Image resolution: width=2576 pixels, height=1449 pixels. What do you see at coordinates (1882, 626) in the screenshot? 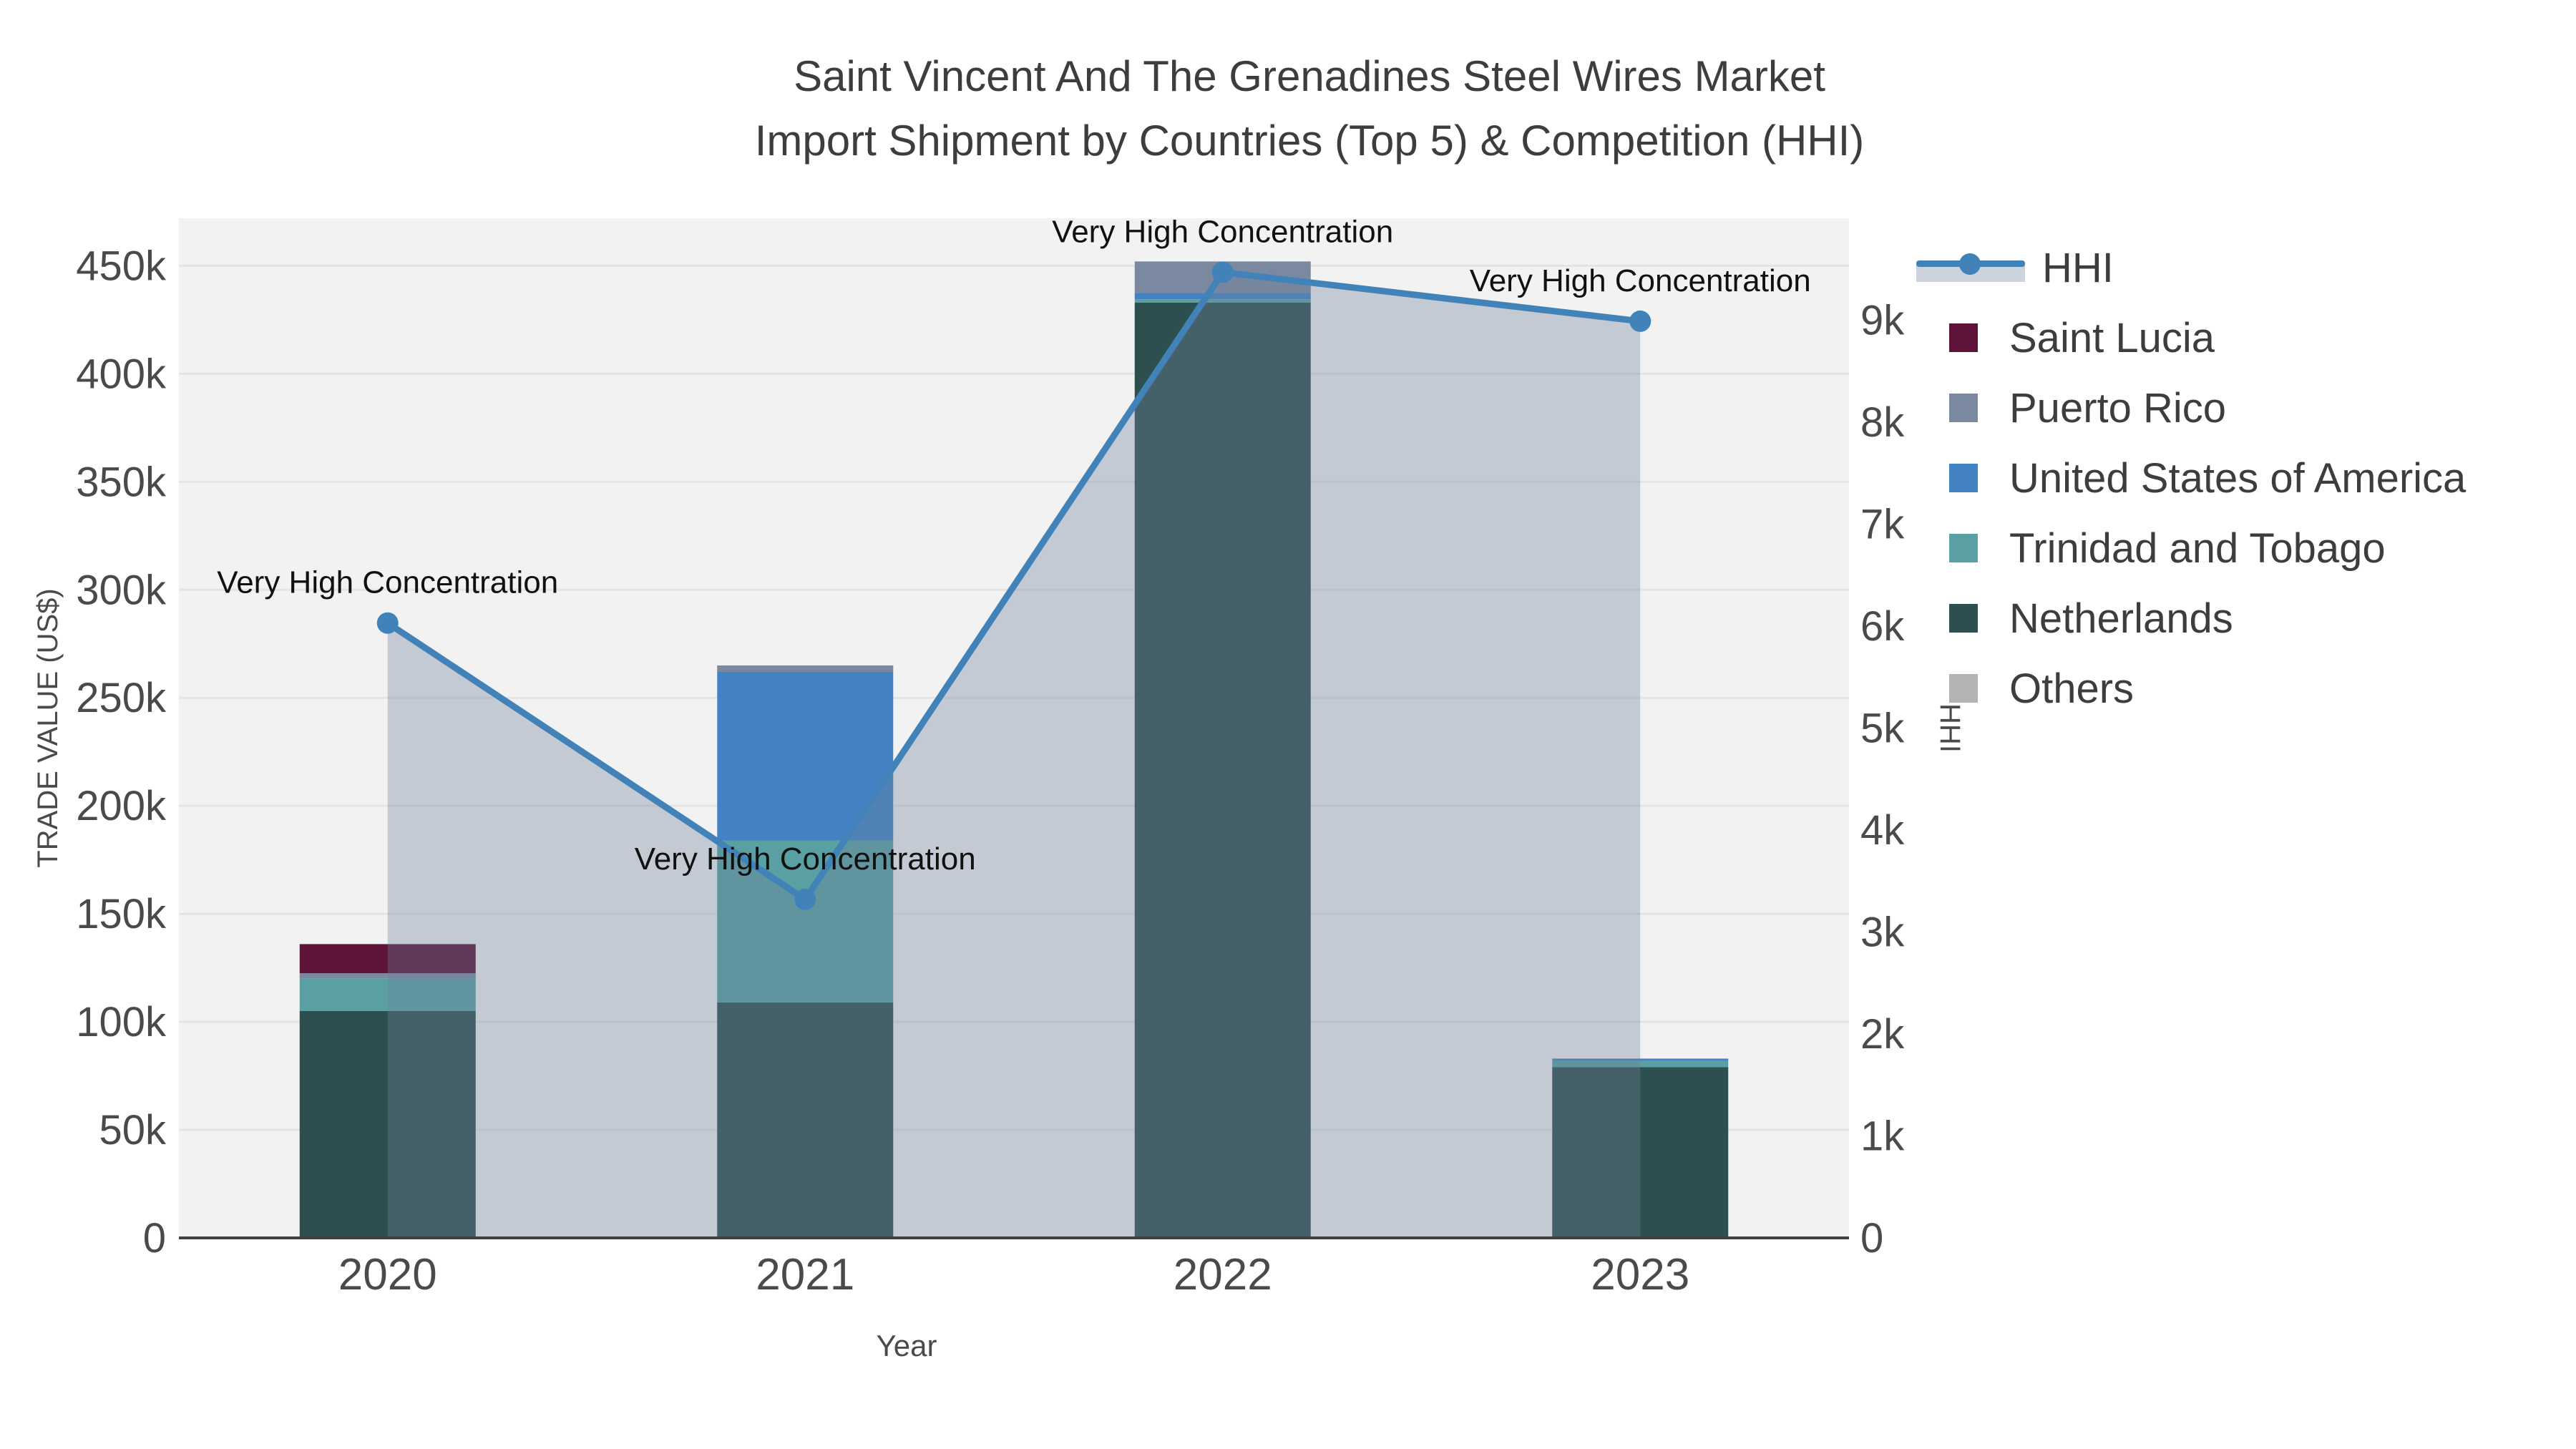
I see `right-tick-6k: 6k` at bounding box center [1882, 626].